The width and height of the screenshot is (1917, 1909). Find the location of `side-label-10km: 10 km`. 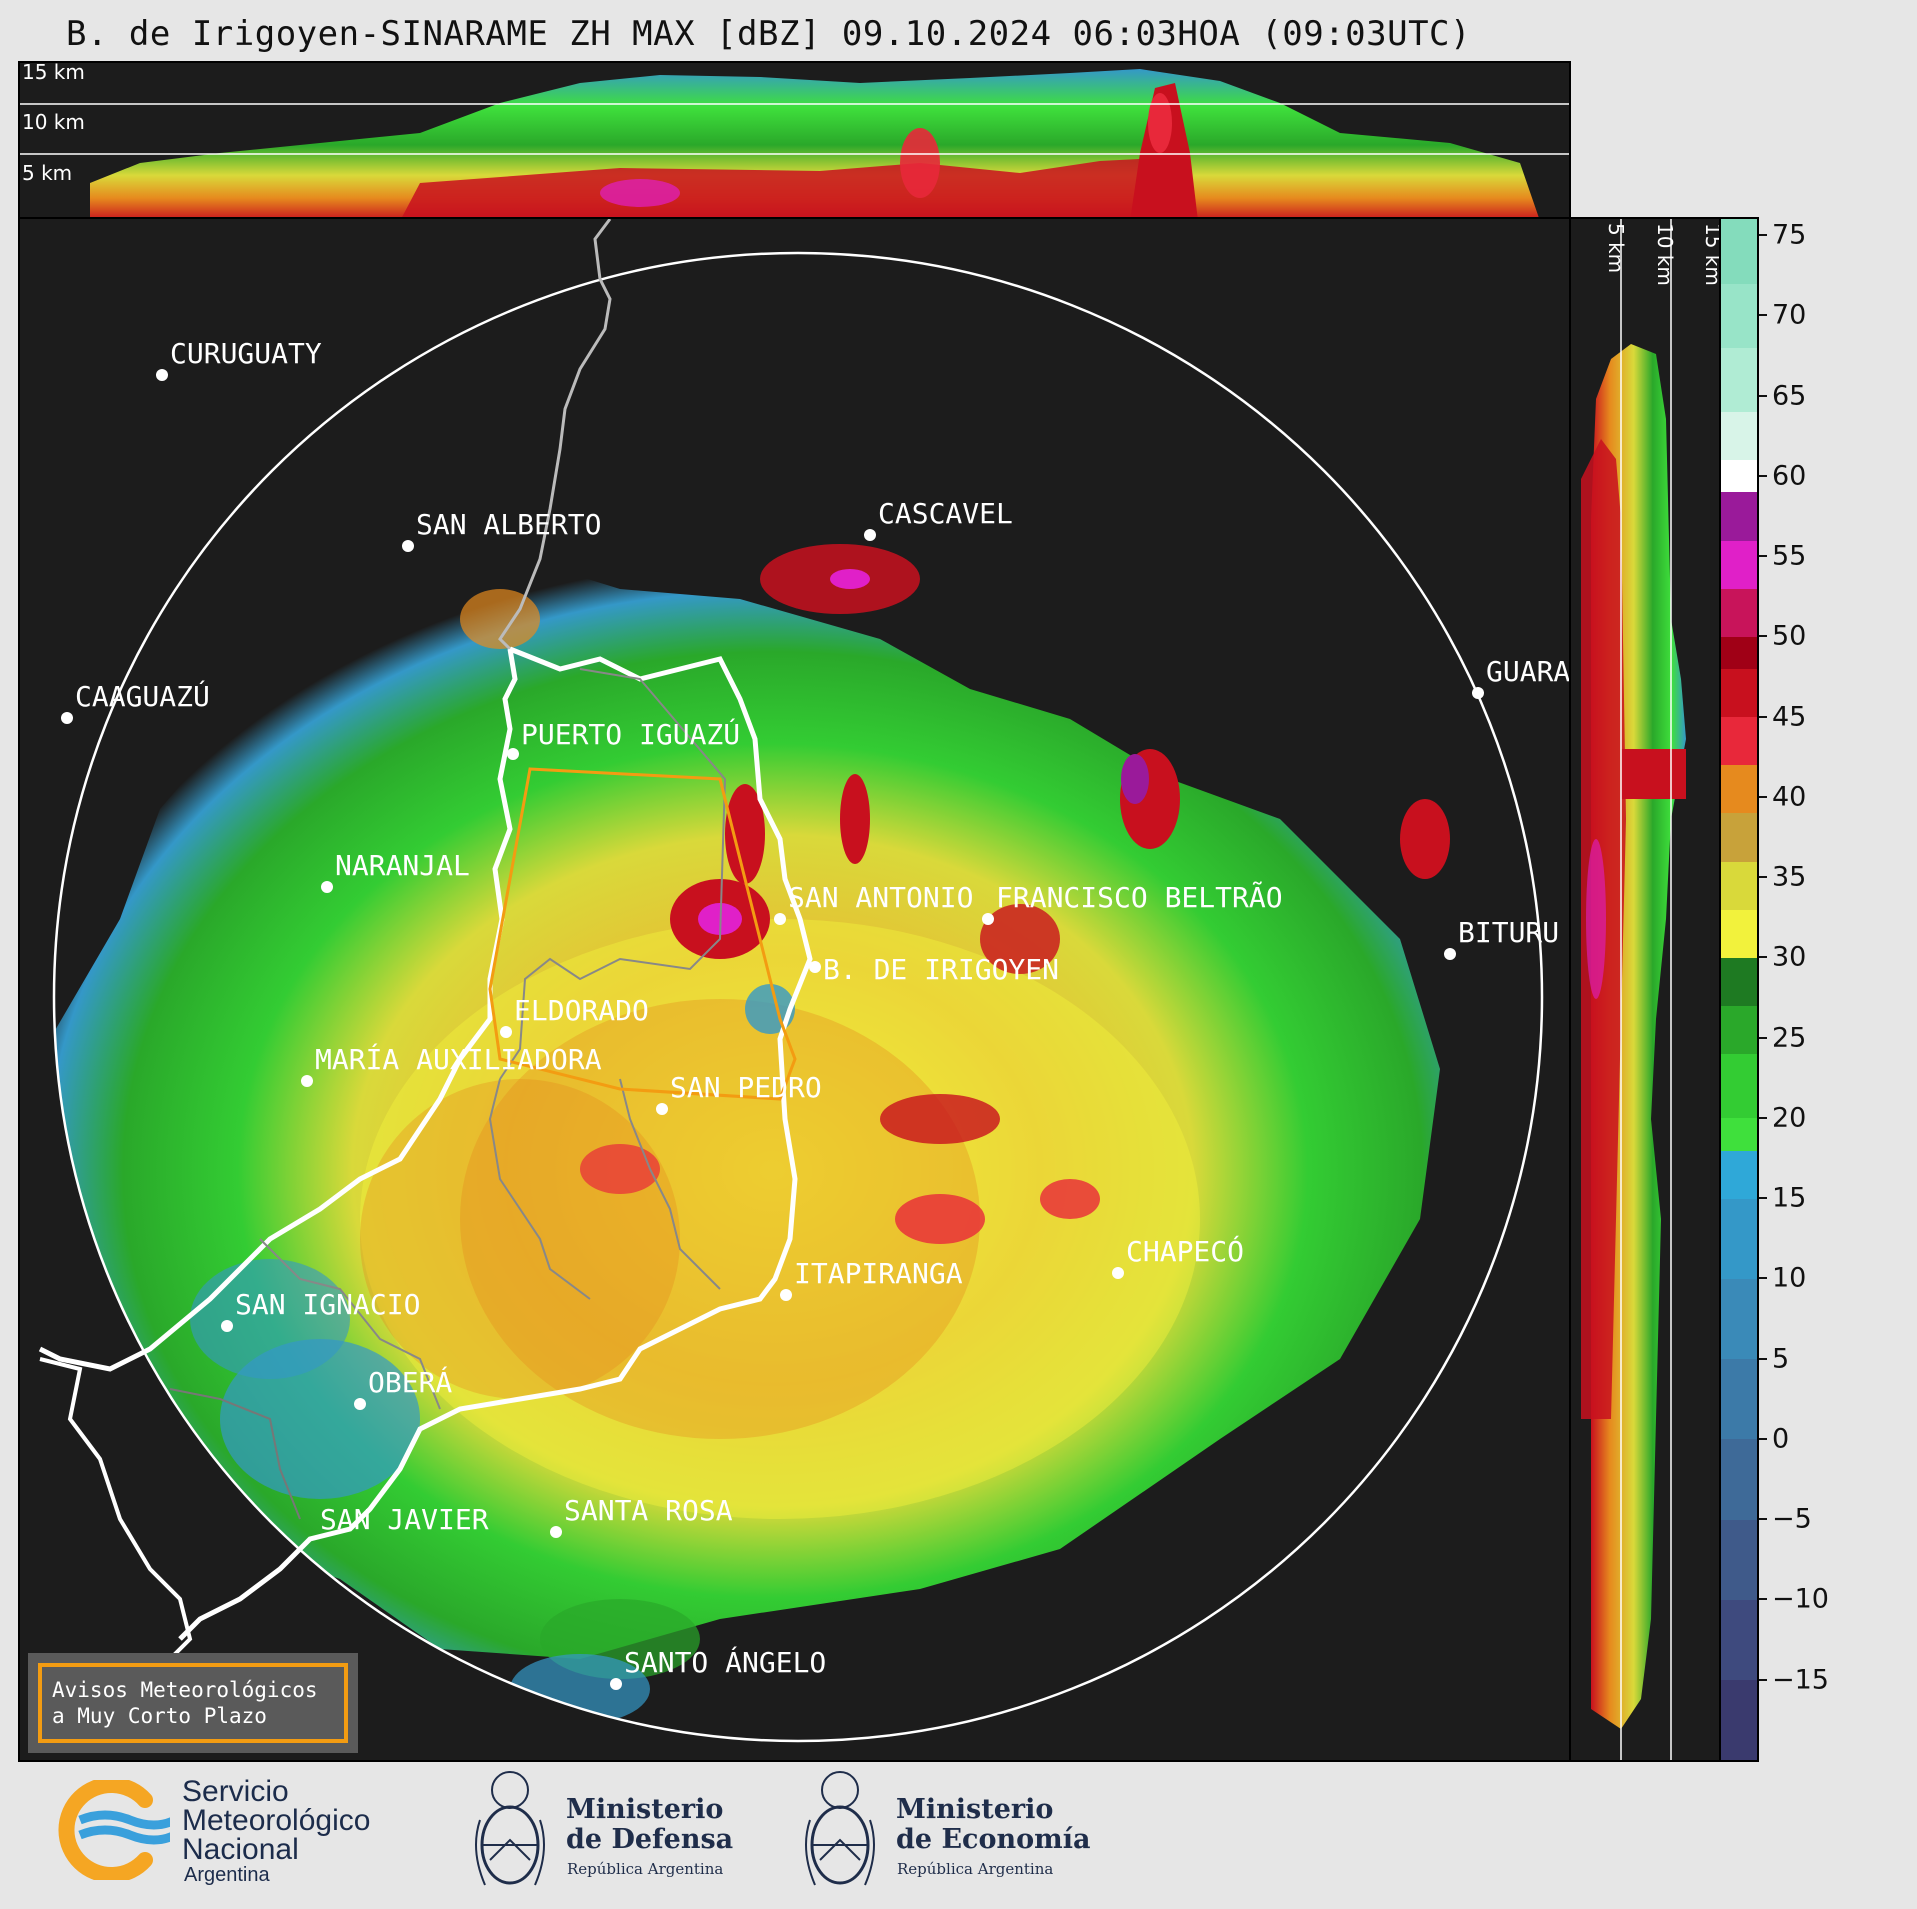

side-label-10km: 10 km is located at coordinates (1665, 254).